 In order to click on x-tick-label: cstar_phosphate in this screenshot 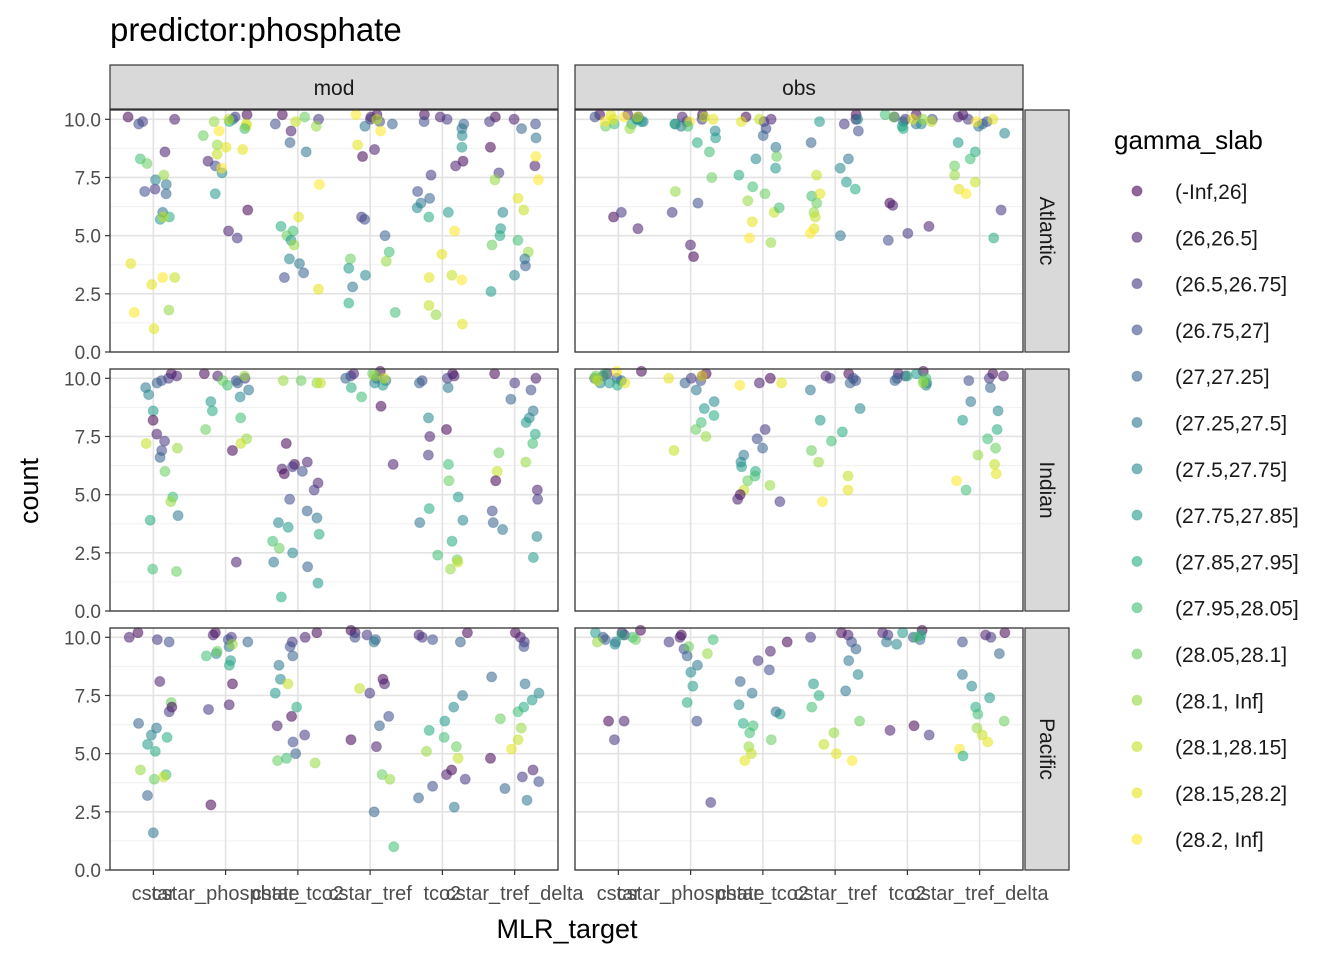, I will do `click(226, 894)`.